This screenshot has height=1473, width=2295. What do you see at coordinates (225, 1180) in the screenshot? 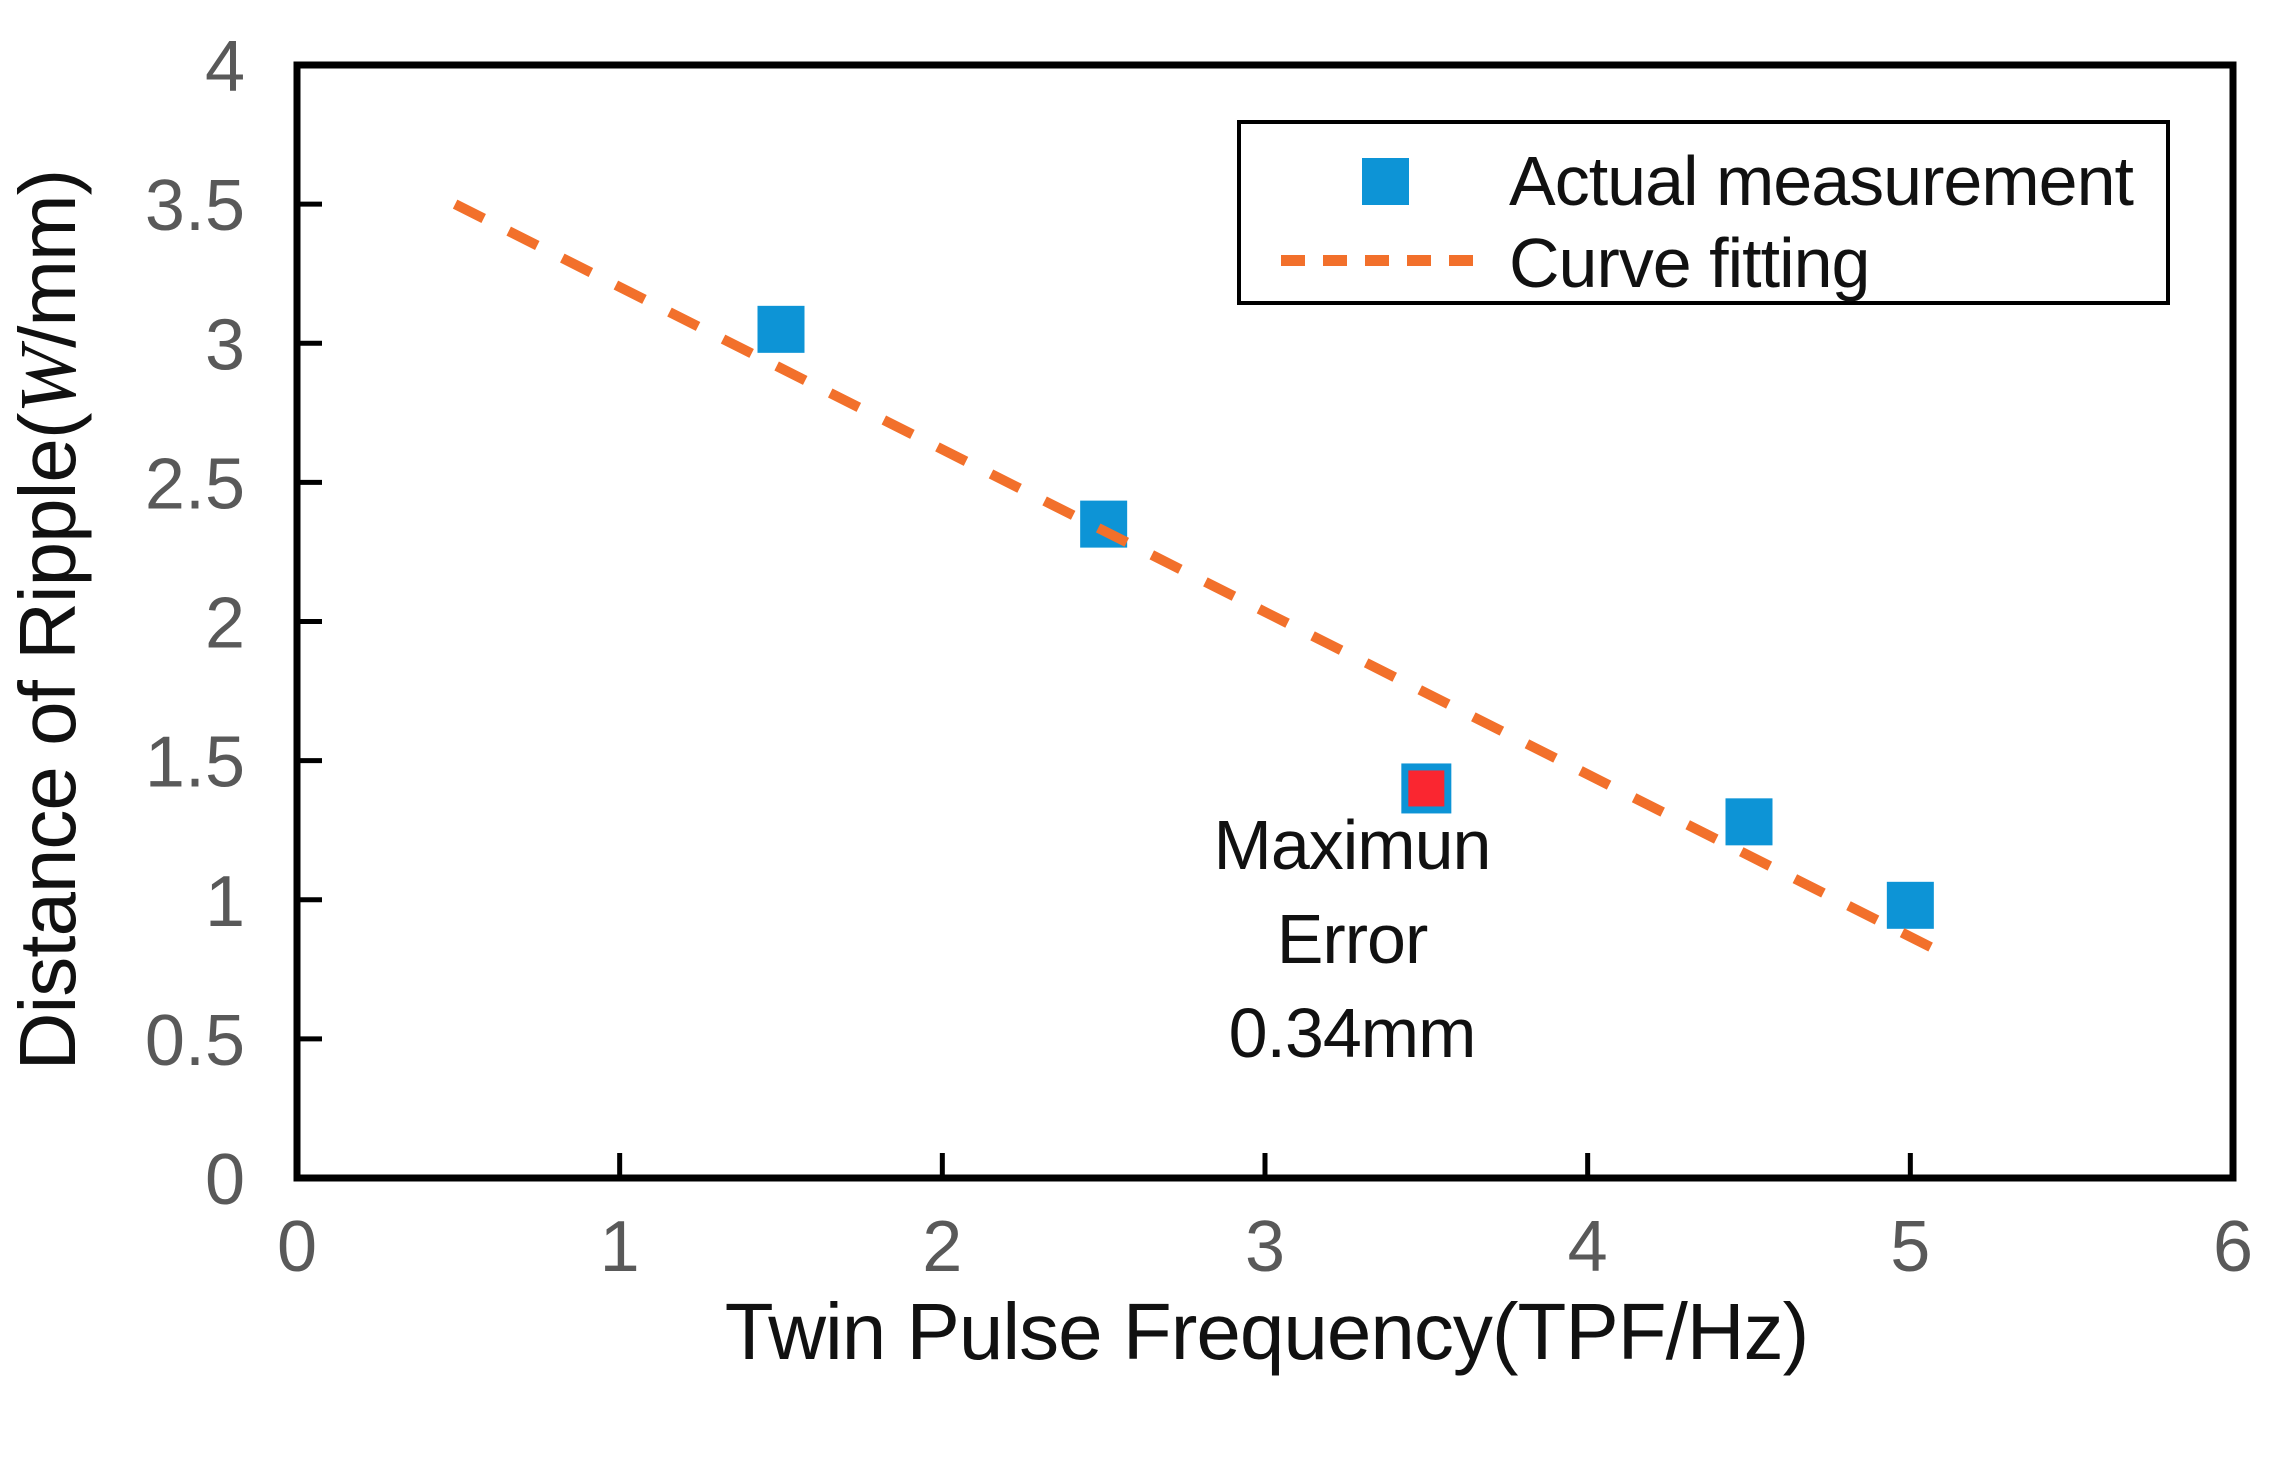
I see `y-tick-label-0: 0` at bounding box center [225, 1180].